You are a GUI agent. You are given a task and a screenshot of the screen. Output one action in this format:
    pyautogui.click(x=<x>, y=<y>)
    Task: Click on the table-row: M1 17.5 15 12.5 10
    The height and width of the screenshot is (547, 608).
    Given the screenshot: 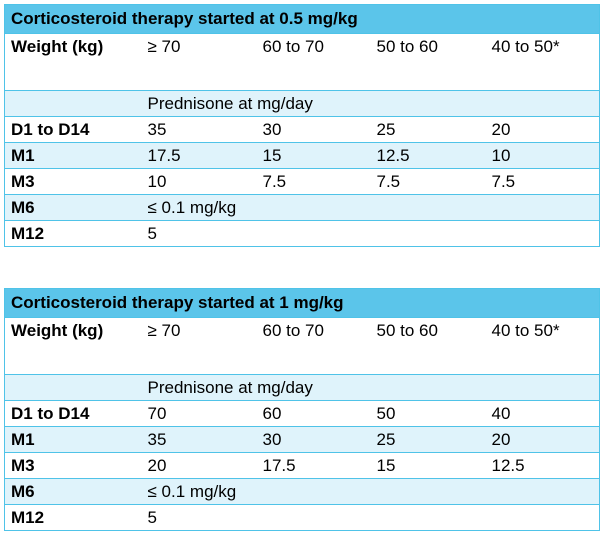 What is the action you would take?
    pyautogui.click(x=302, y=155)
    